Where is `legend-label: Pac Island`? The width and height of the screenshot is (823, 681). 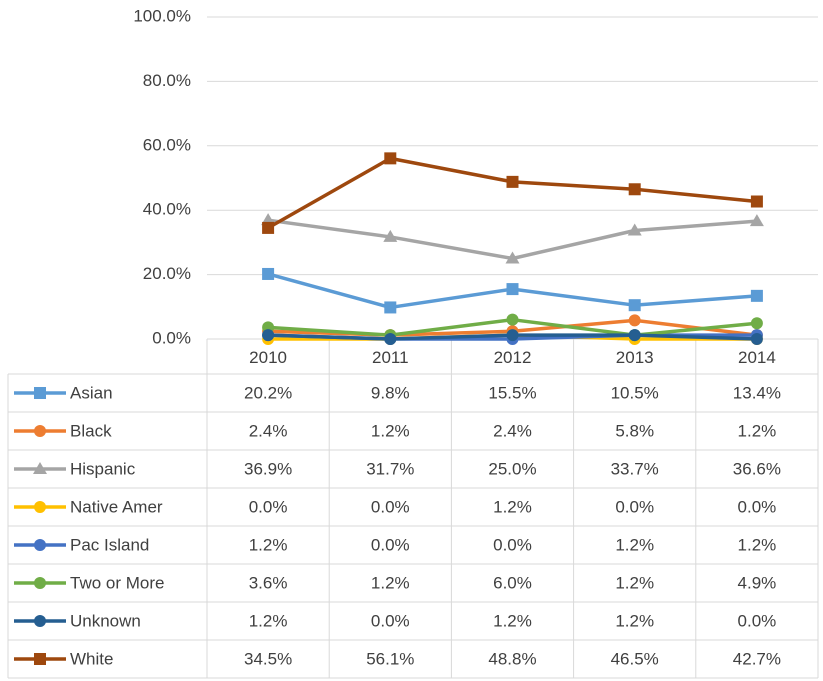 legend-label: Pac Island is located at coordinates (109, 544).